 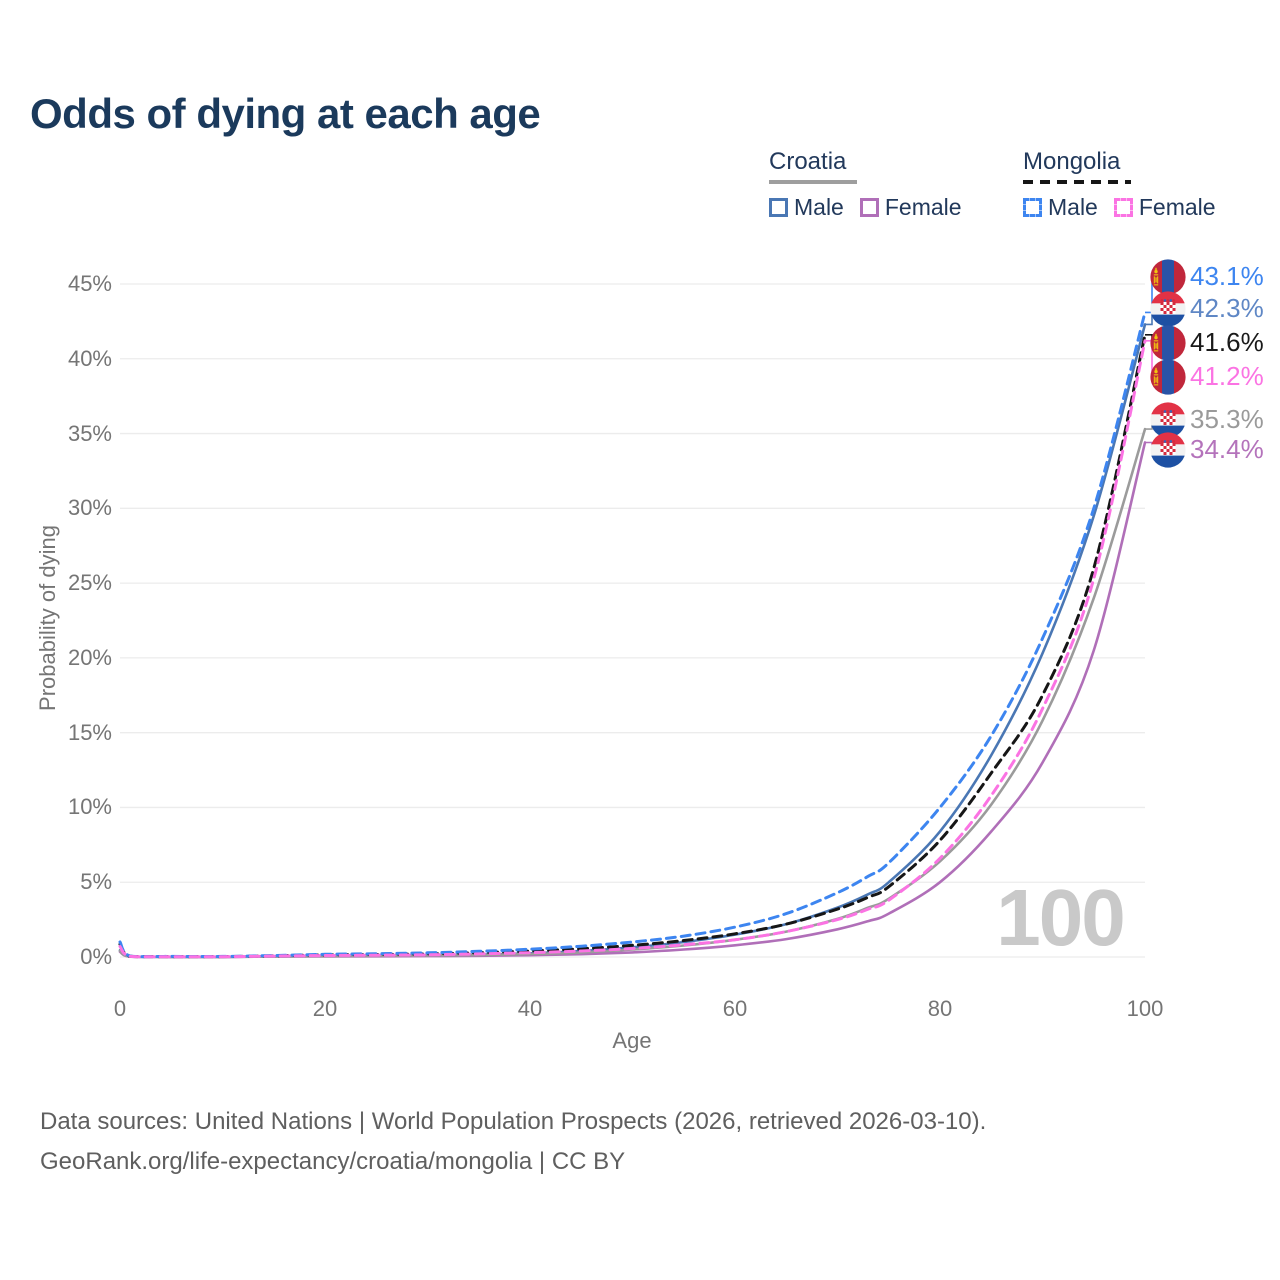 What do you see at coordinates (530, 1008) in the screenshot?
I see `x-tick-40: 40` at bounding box center [530, 1008].